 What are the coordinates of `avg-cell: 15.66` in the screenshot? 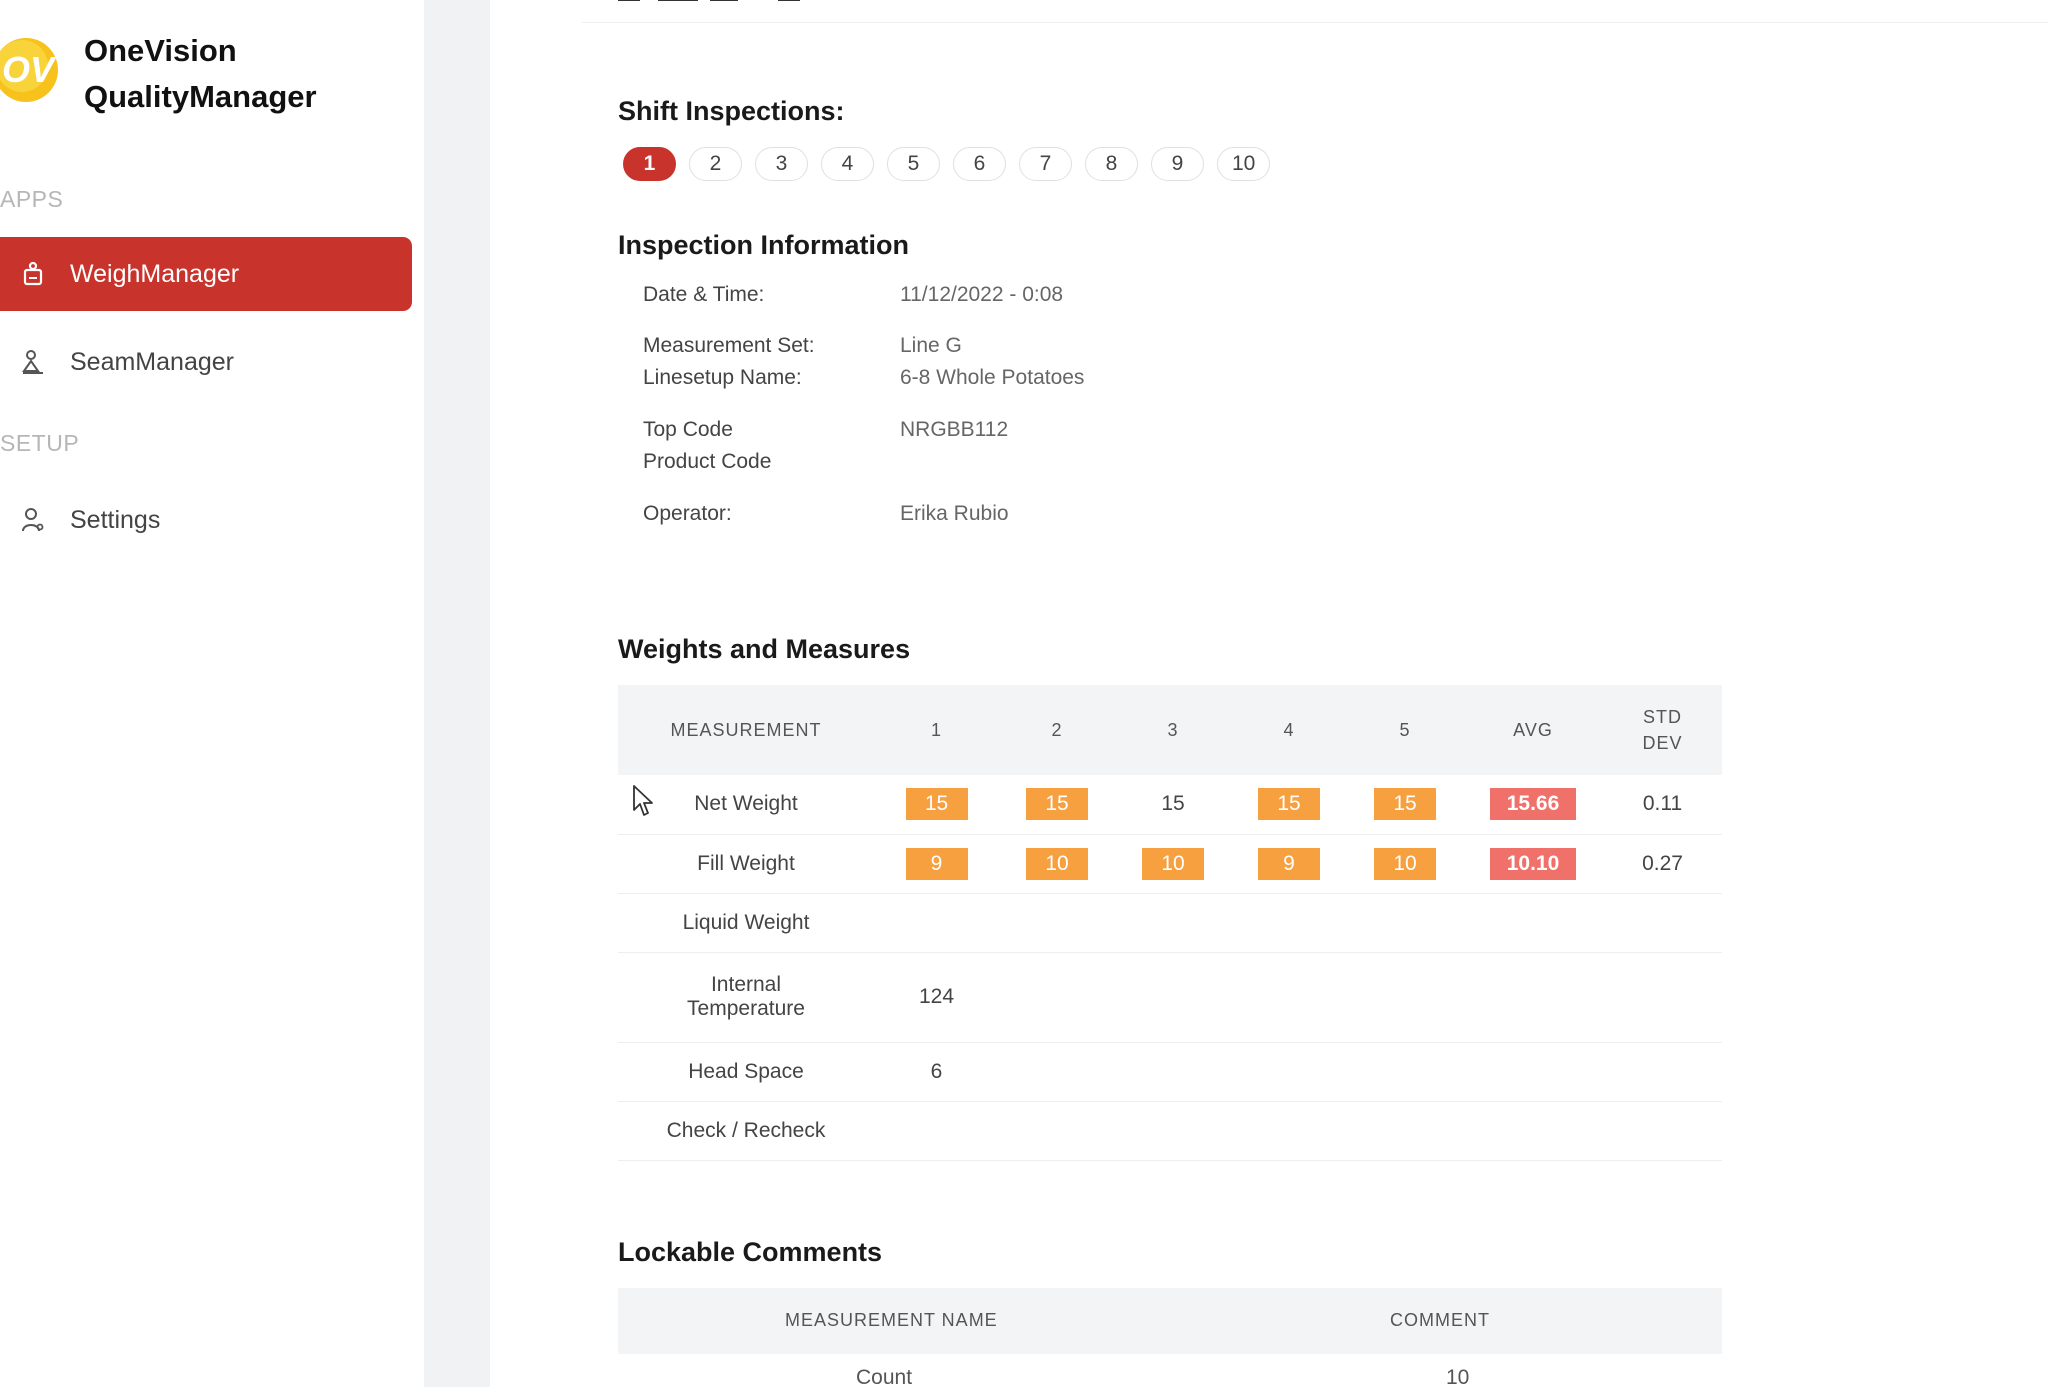 It's located at (1533, 805).